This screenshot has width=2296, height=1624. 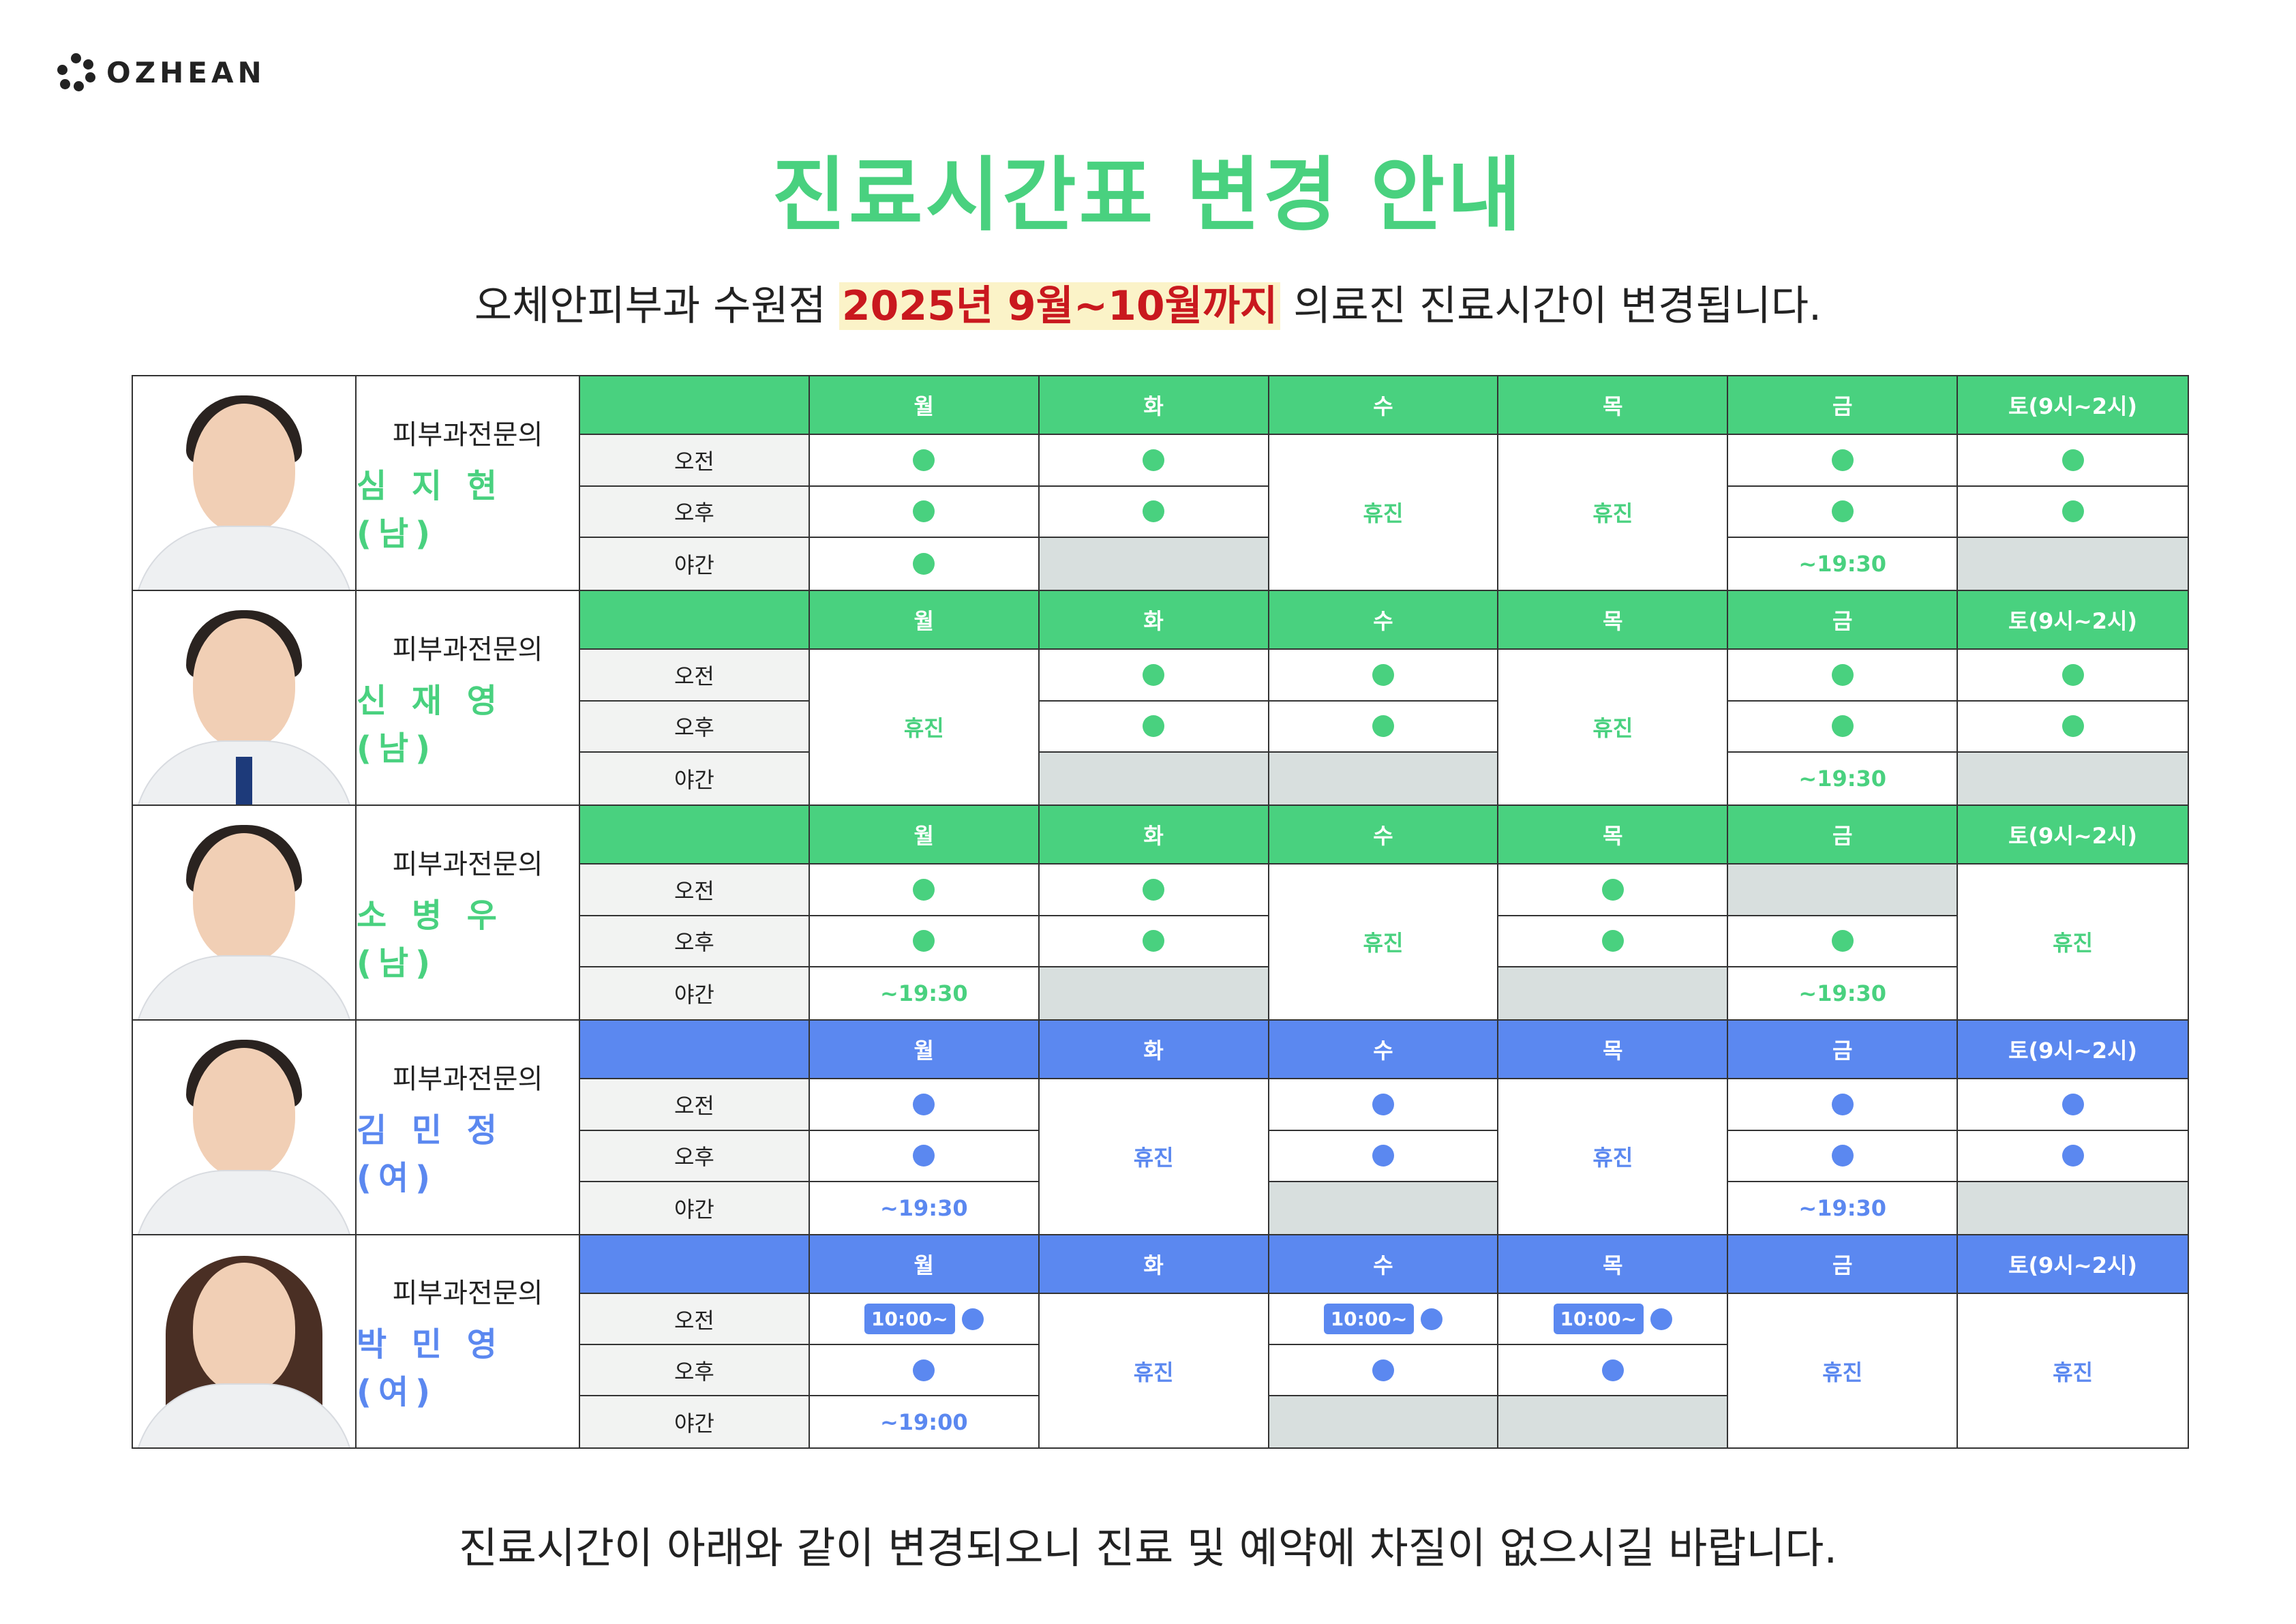 I want to click on flower-dots-icon, so click(x=76, y=72).